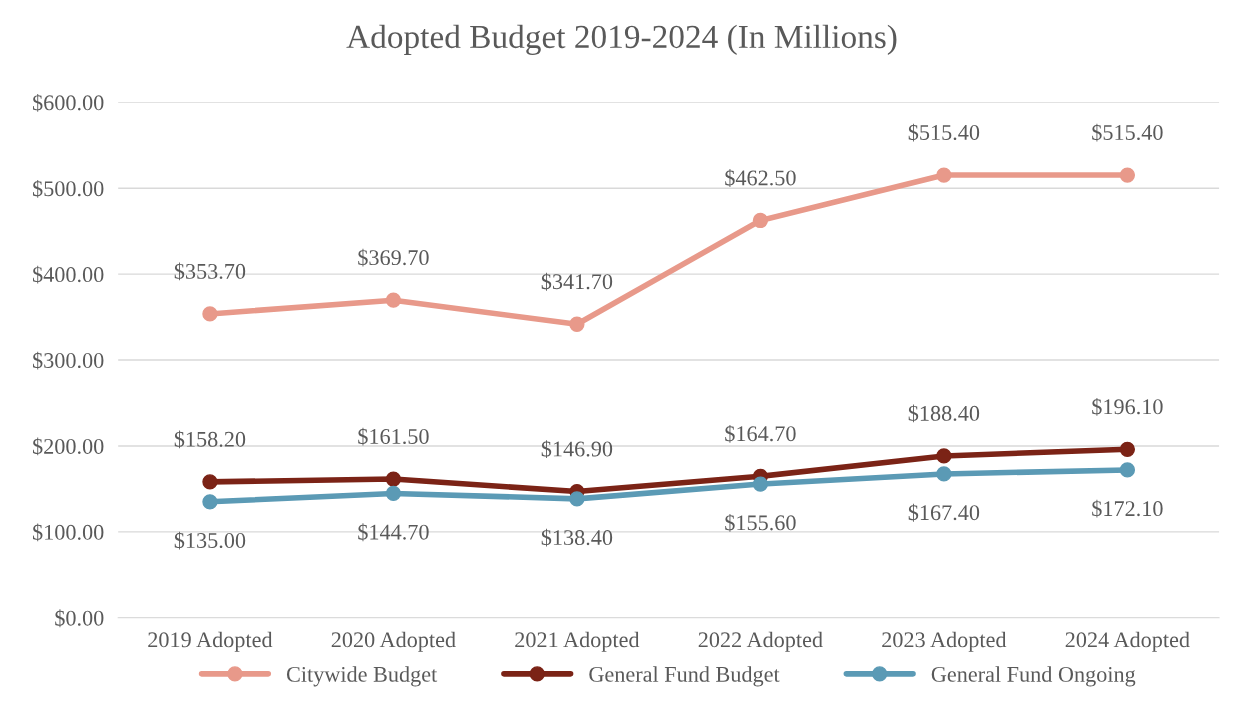 The width and height of the screenshot is (1244, 706). What do you see at coordinates (760, 433) in the screenshot?
I see `data-label: $164.70` at bounding box center [760, 433].